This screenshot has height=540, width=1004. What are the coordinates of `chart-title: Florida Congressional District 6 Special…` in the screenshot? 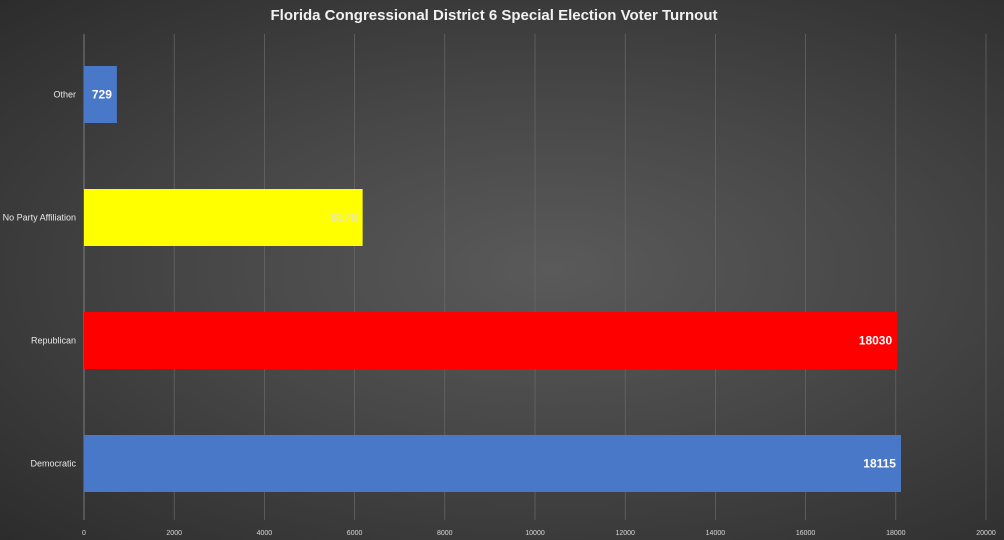 It's located at (493, 15).